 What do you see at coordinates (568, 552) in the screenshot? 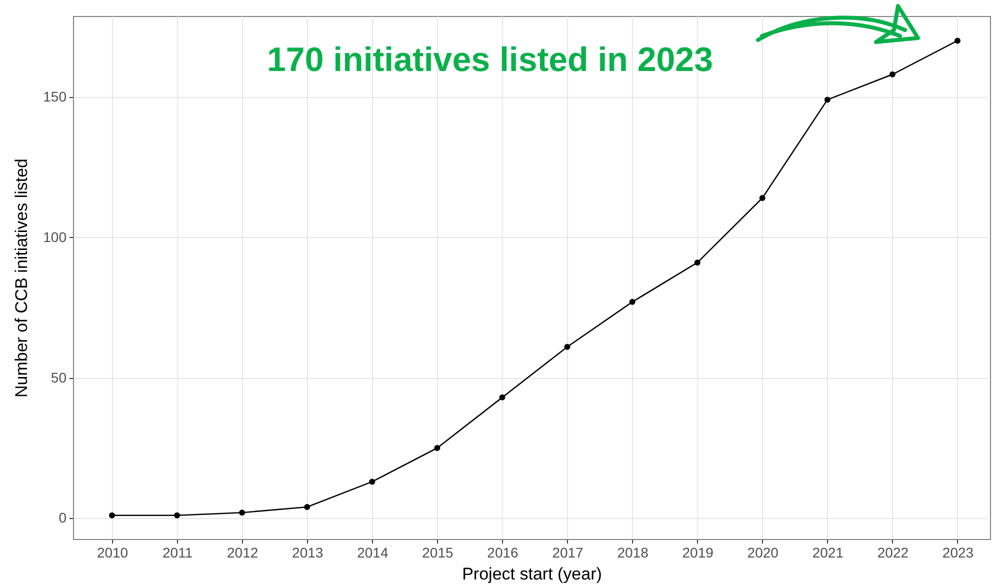
I see `x-tick-label: 2017` at bounding box center [568, 552].